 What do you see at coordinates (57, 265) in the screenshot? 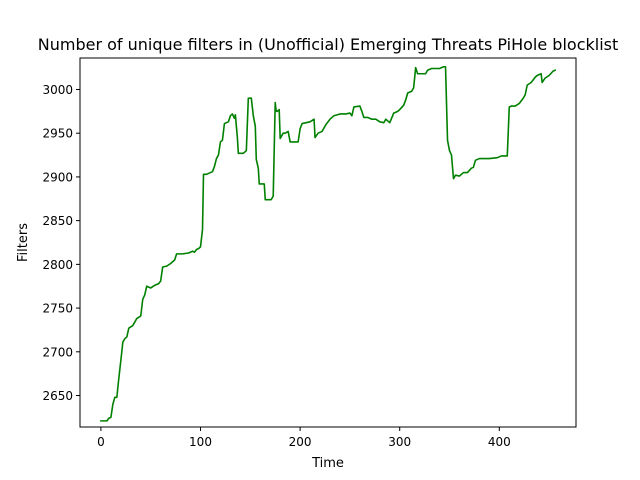
I see `y-tick-label: 2800` at bounding box center [57, 265].